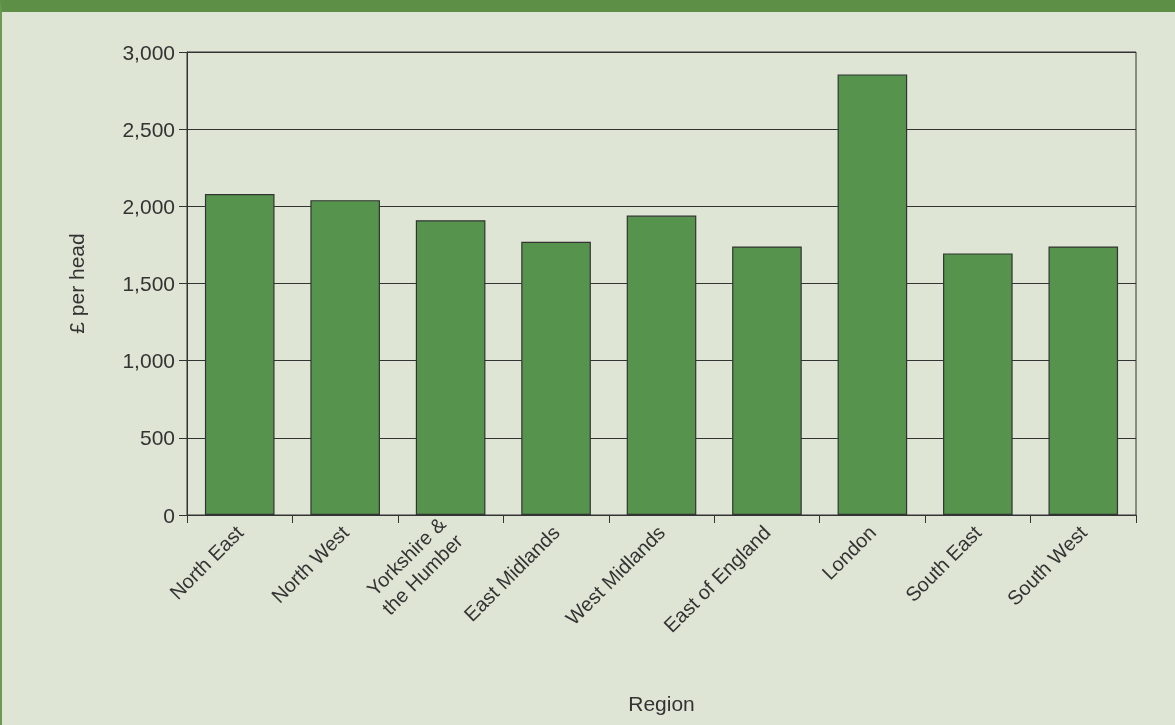  What do you see at coordinates (169, 515) in the screenshot?
I see `y-tick-label: 0` at bounding box center [169, 515].